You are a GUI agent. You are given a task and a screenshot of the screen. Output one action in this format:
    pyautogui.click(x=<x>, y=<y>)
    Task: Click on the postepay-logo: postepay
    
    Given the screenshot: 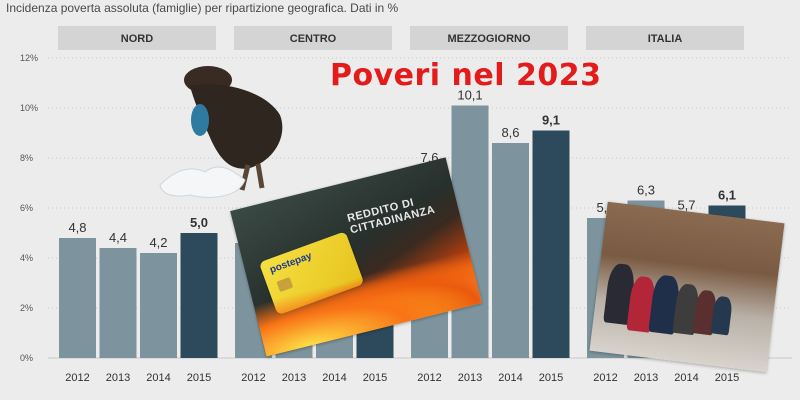 What is the action you would take?
    pyautogui.click(x=291, y=263)
    